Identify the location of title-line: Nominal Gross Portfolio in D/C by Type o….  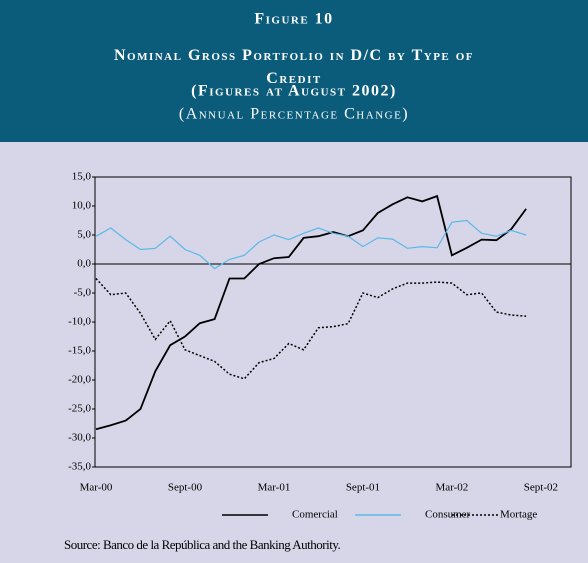
(294, 55).